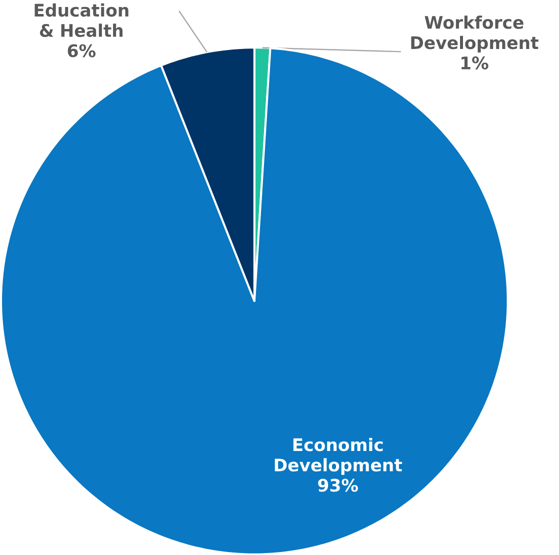  What do you see at coordinates (81, 20) in the screenshot?
I see `slice-label: Education & Health` at bounding box center [81, 20].